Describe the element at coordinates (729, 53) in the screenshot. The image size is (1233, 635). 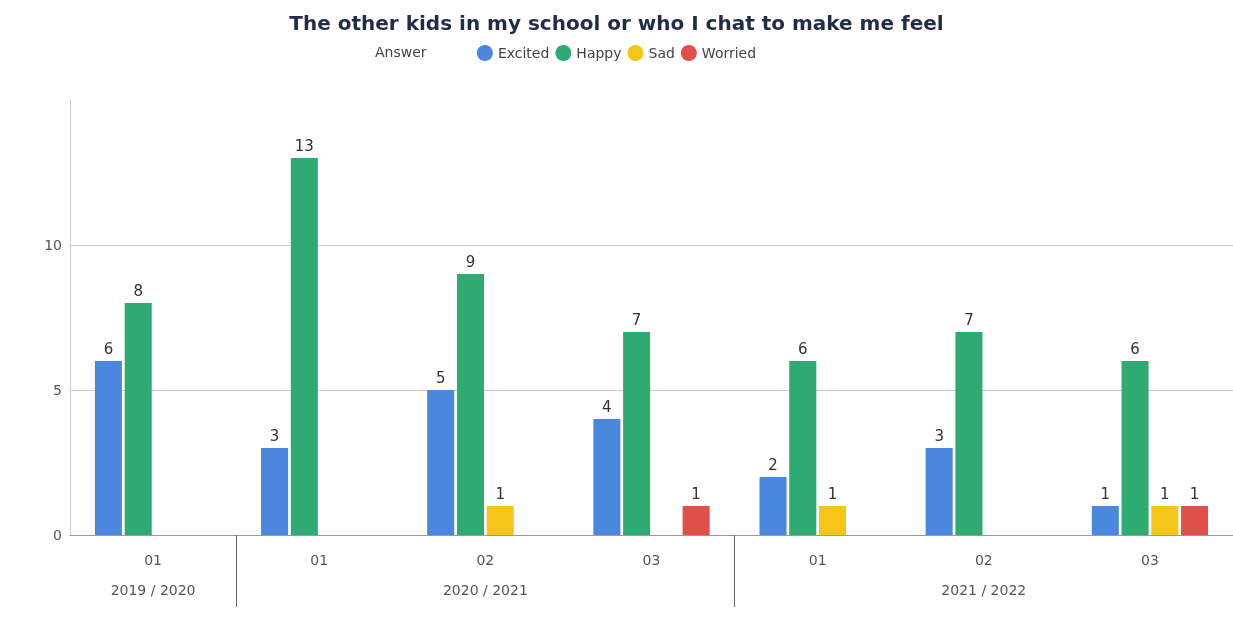
I see `legend-label: Worried` at that location.